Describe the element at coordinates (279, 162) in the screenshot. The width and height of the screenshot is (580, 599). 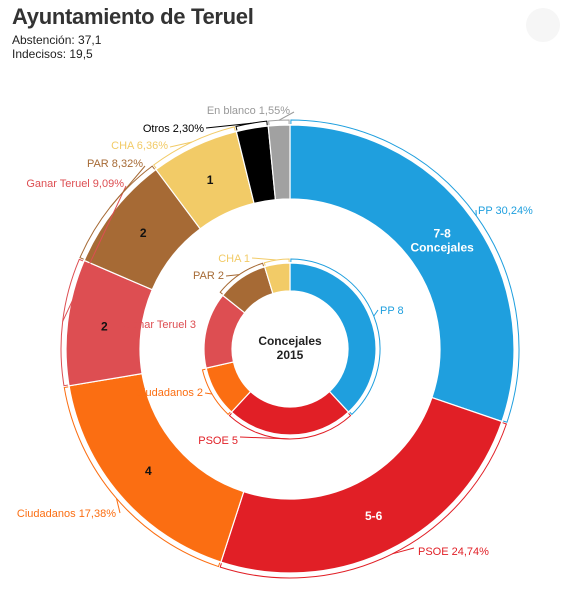
I see `outer-slice-en-blanco` at that location.